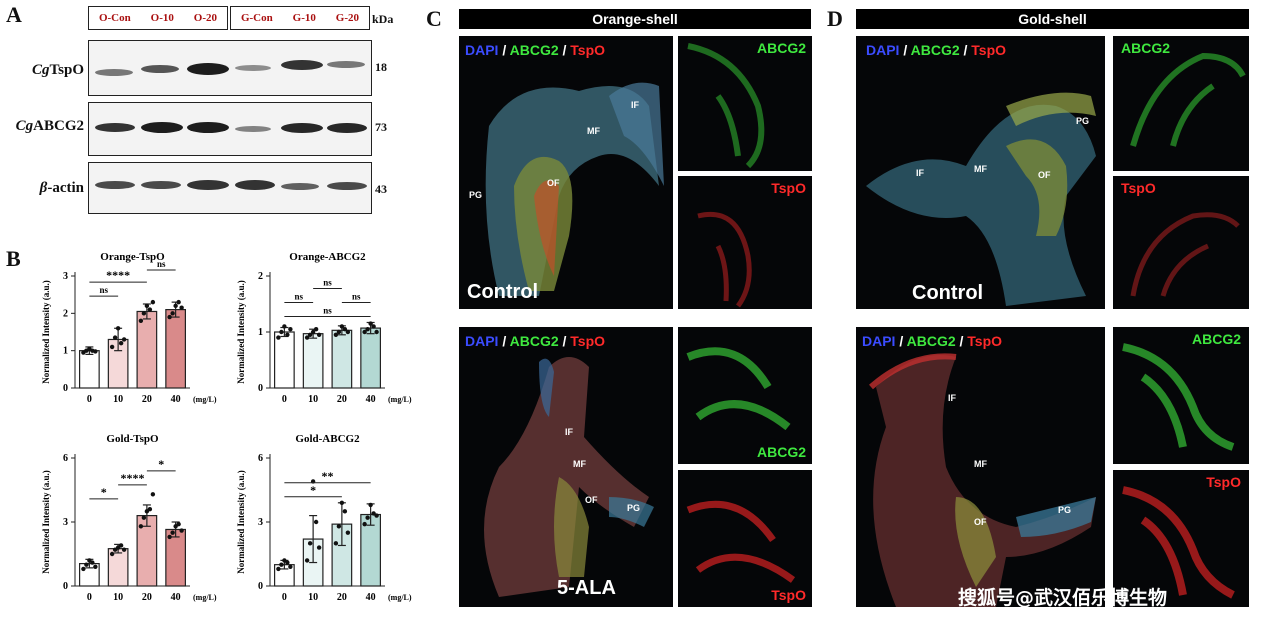 This screenshot has width=1269, height=624. What do you see at coordinates (304, 18) in the screenshot?
I see `group-label: G-10` at bounding box center [304, 18].